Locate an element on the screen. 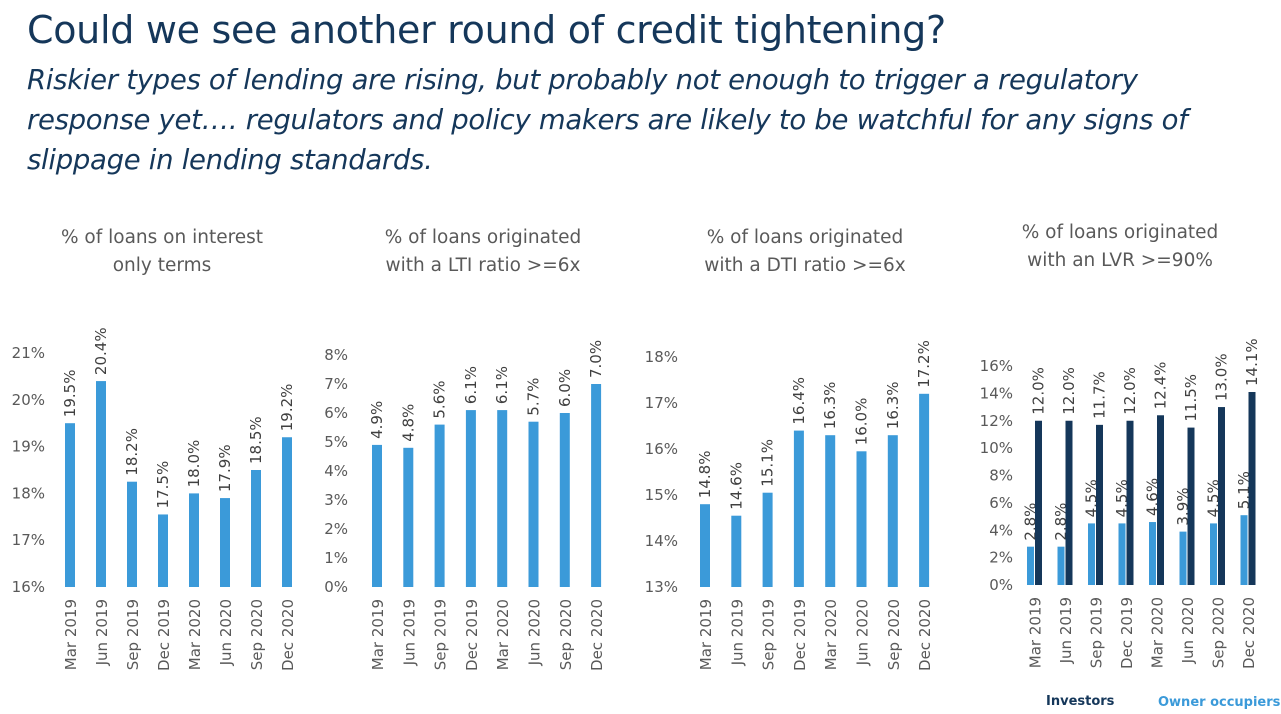 Image resolution: width=1281 pixels, height=714 pixels. data-label: 5.7% is located at coordinates (534, 397).